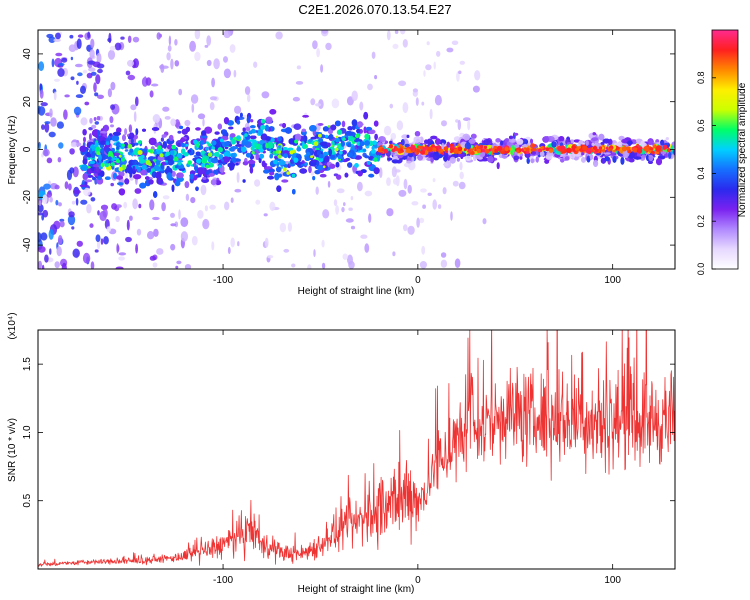 The image size is (750, 600). What do you see at coordinates (27, 54) in the screenshot?
I see `spectrogram-y-tick-label: 40` at bounding box center [27, 54].